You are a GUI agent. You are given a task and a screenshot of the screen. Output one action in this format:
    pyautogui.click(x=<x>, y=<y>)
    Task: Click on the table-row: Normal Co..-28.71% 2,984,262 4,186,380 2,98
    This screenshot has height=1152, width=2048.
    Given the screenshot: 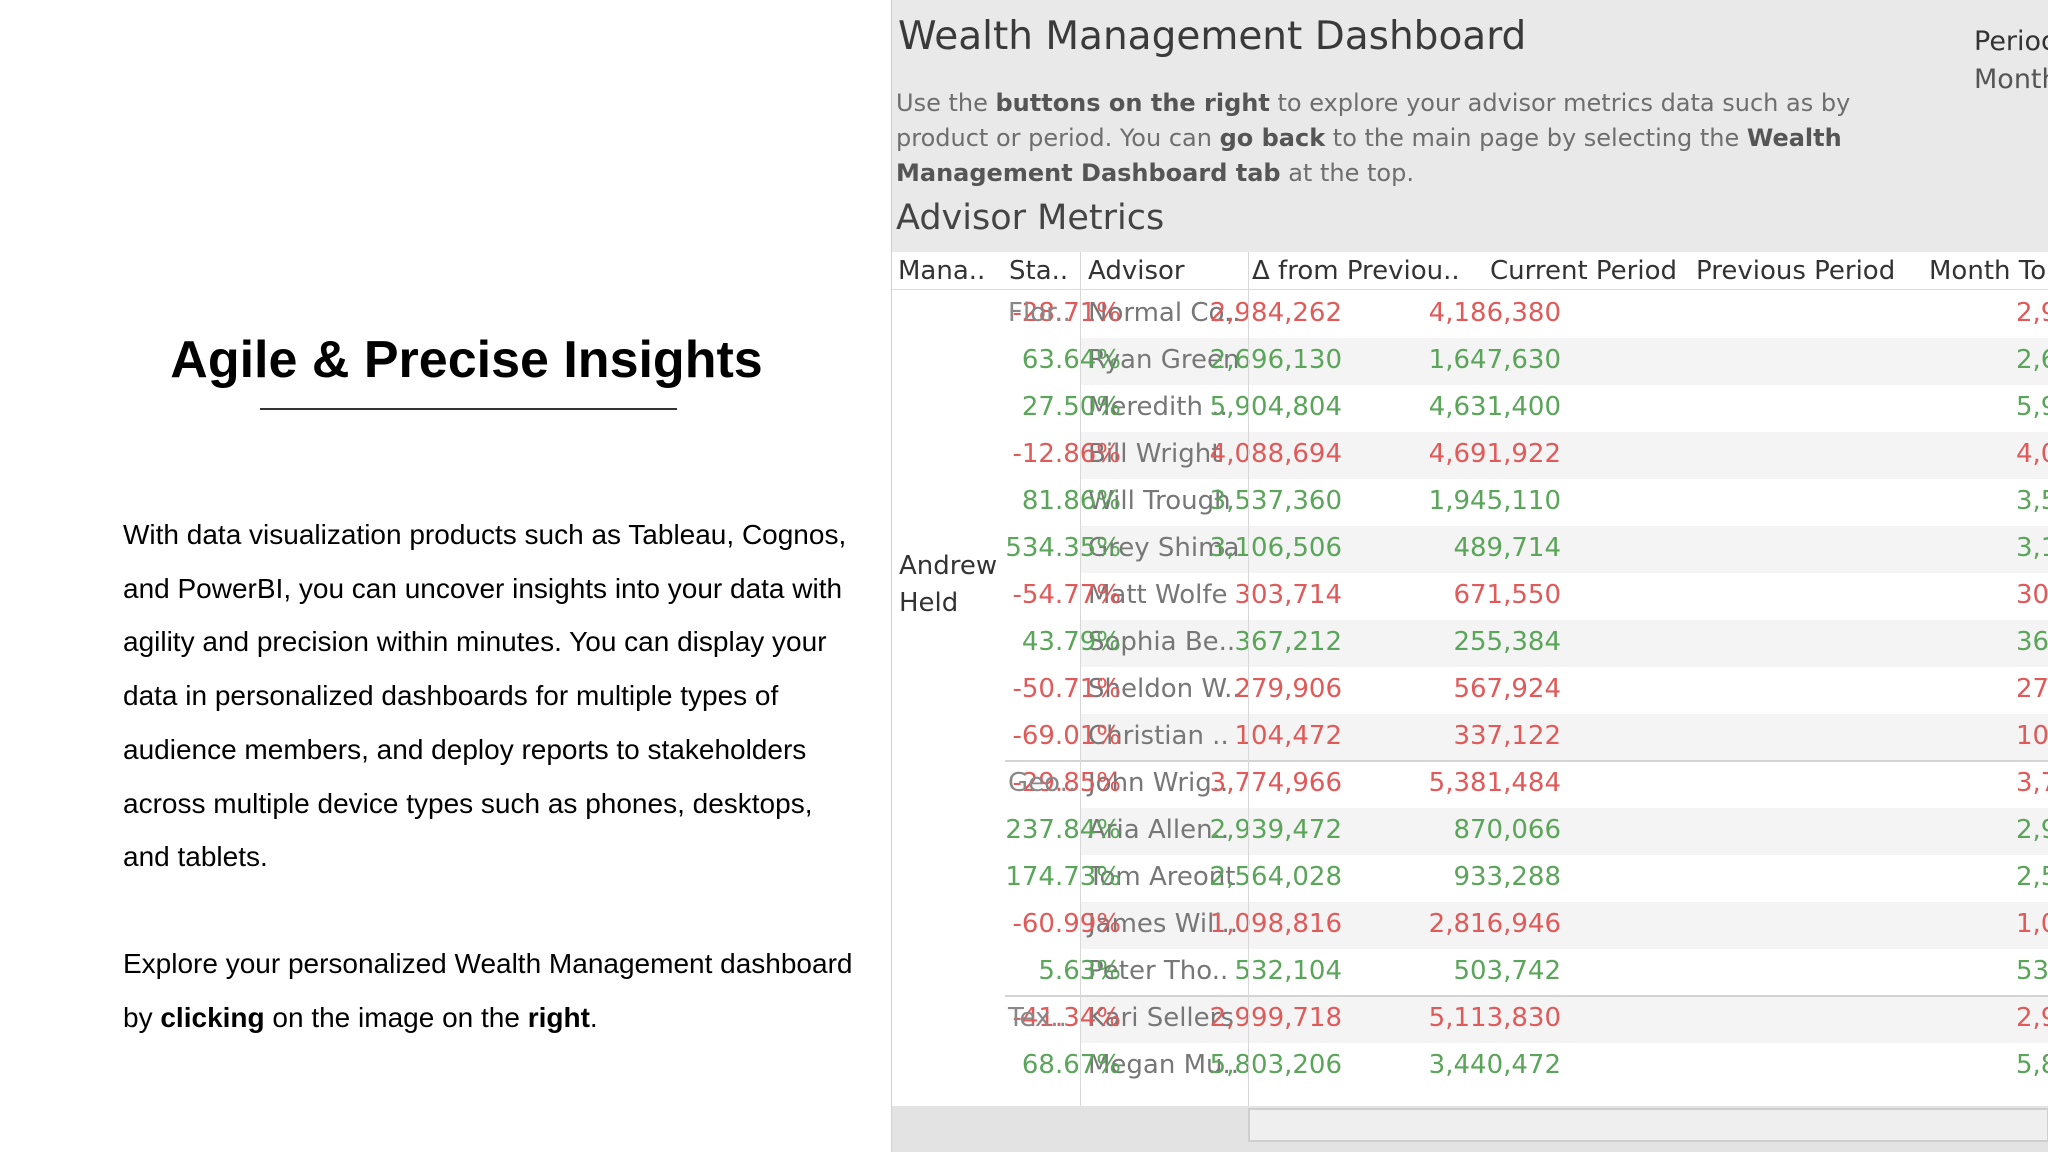 What is the action you would take?
    pyautogui.click(x=1470, y=314)
    